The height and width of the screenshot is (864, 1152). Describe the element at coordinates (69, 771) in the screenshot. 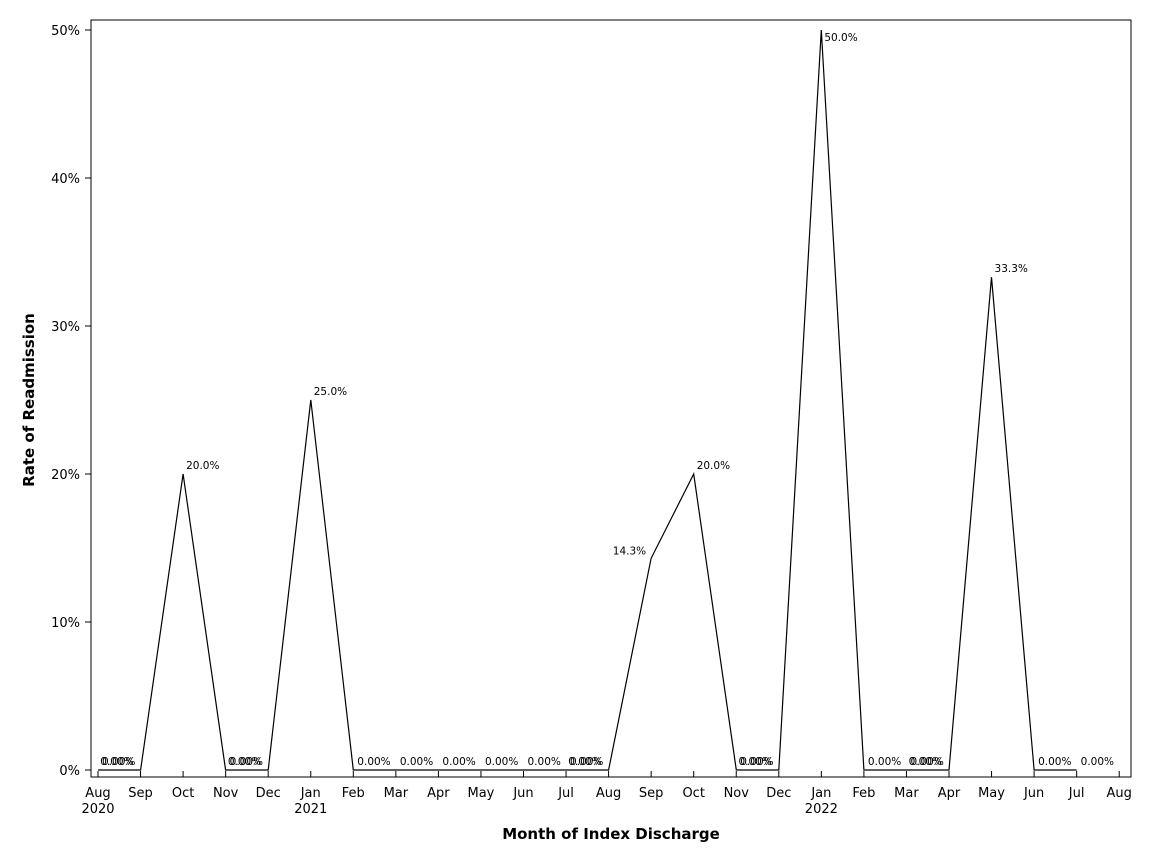

I see `y-tick-label: 0%` at that location.